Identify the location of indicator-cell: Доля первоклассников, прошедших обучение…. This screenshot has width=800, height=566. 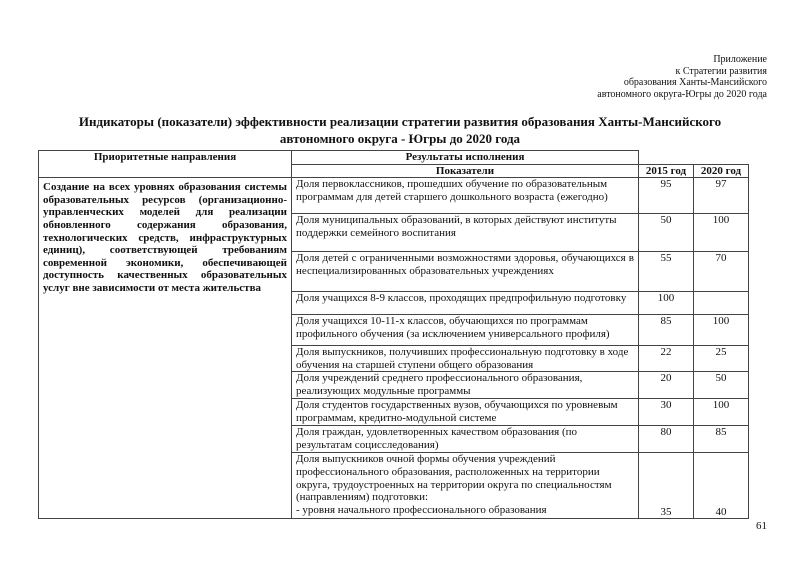
(465, 196).